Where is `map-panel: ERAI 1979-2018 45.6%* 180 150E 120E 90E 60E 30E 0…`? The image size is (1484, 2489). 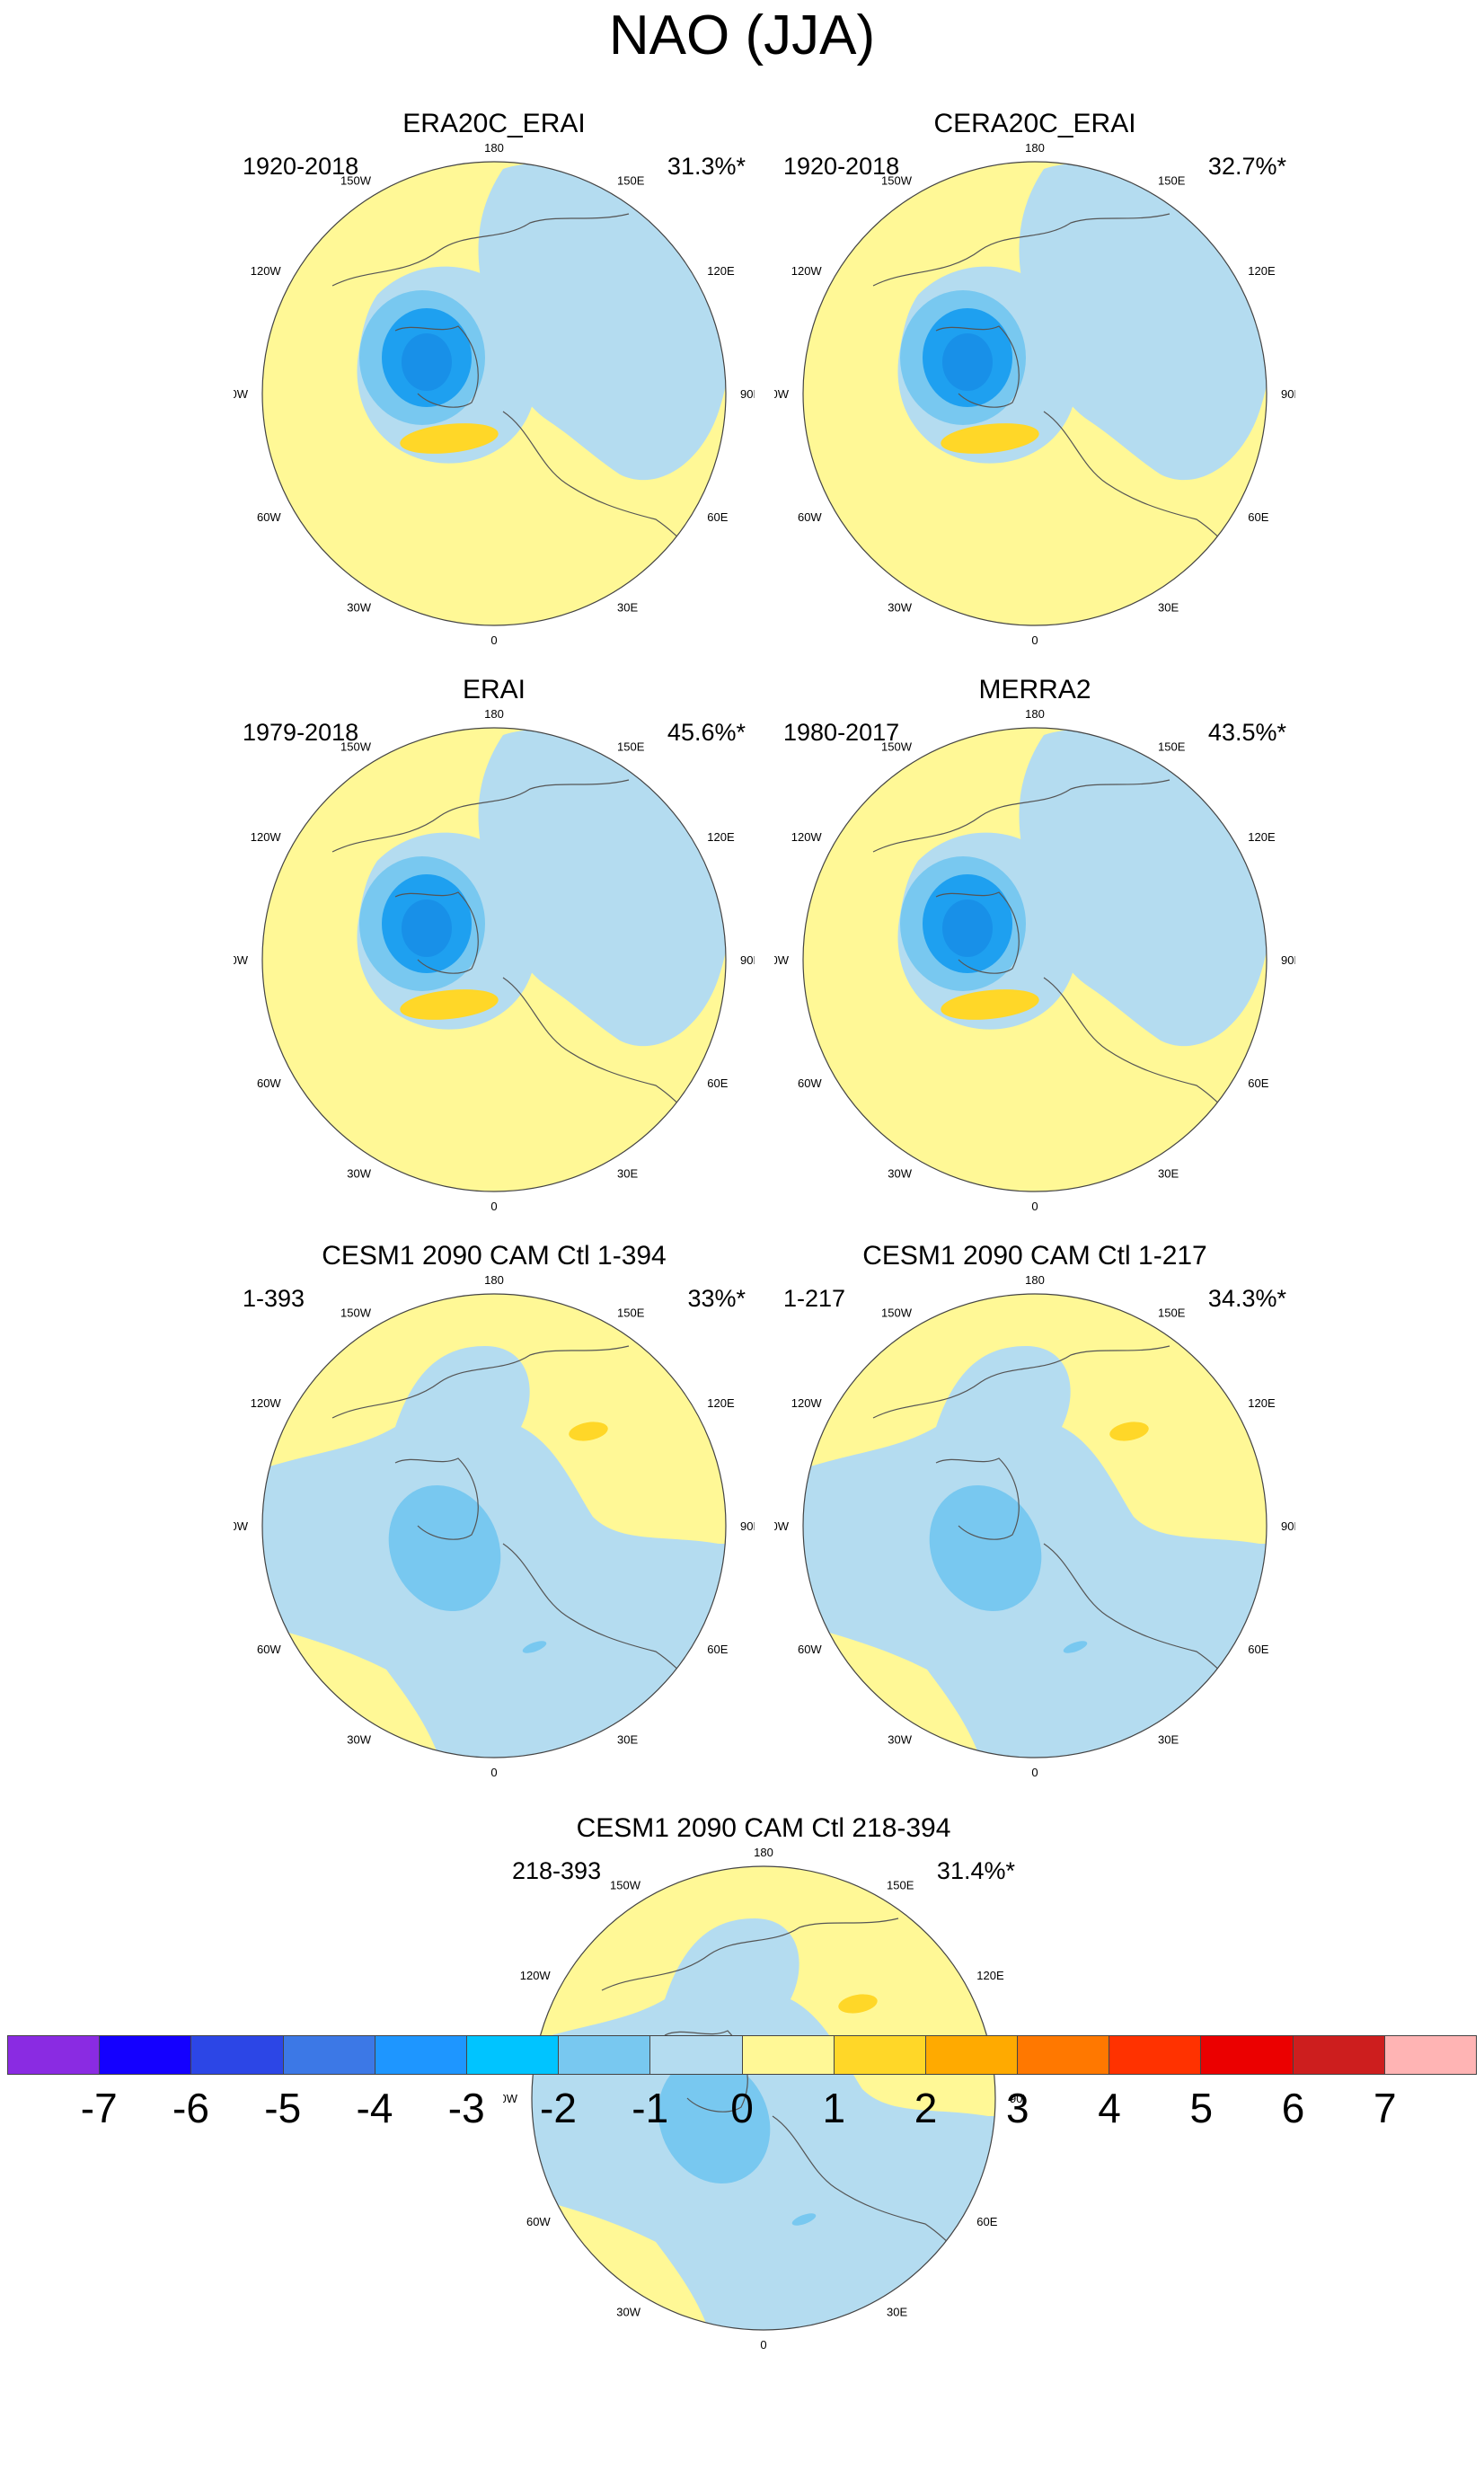 map-panel: ERAI 1979-2018 45.6%* 180 150E 120E 90E 60E 30E 0… is located at coordinates (494, 959).